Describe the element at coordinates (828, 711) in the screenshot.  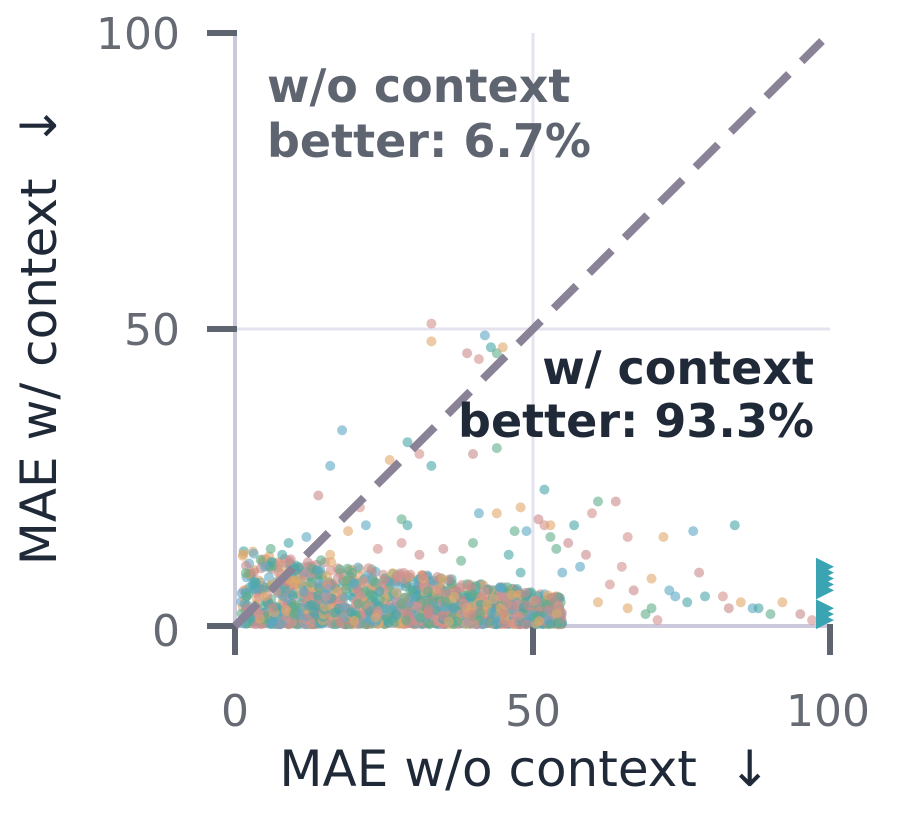
I see `x-tick-label-100: 100` at that location.